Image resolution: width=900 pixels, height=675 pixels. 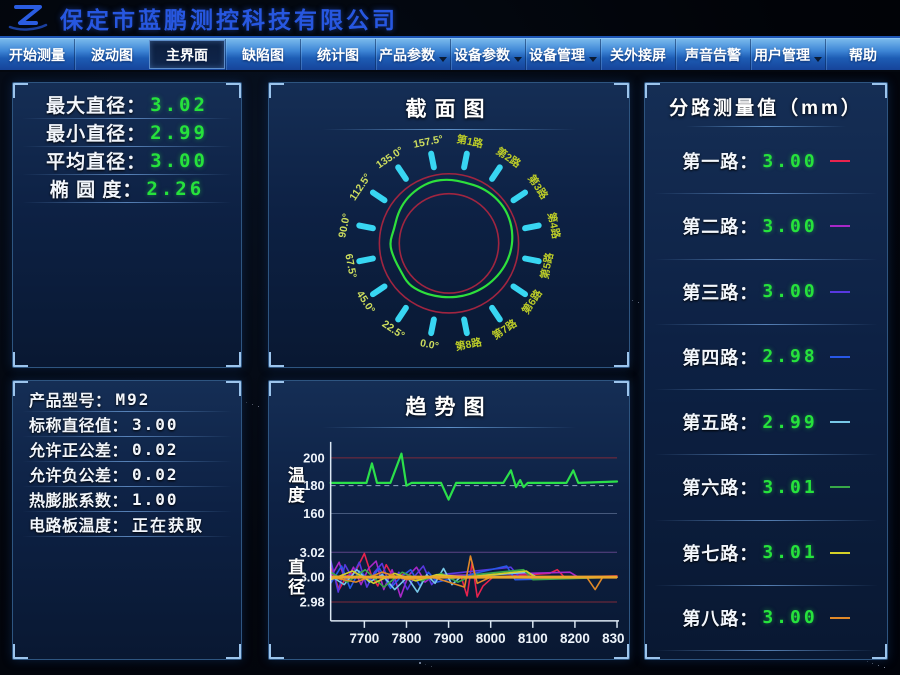 I want to click on product-label: 热膨胀系数：, so click(x=79, y=501).